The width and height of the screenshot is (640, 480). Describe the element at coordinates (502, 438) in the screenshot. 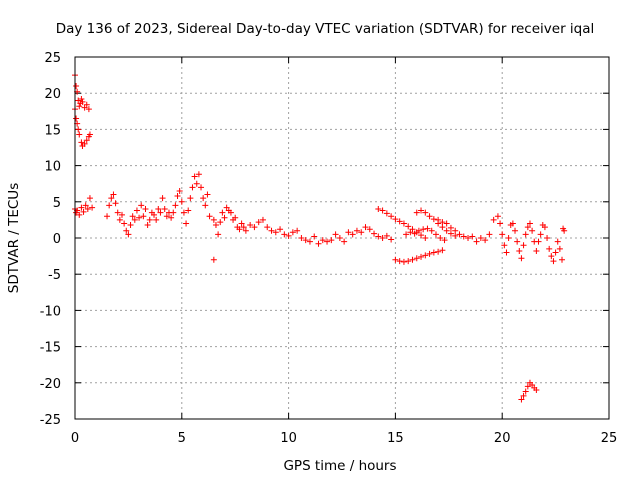

I see `x-tick-label: 20` at that location.